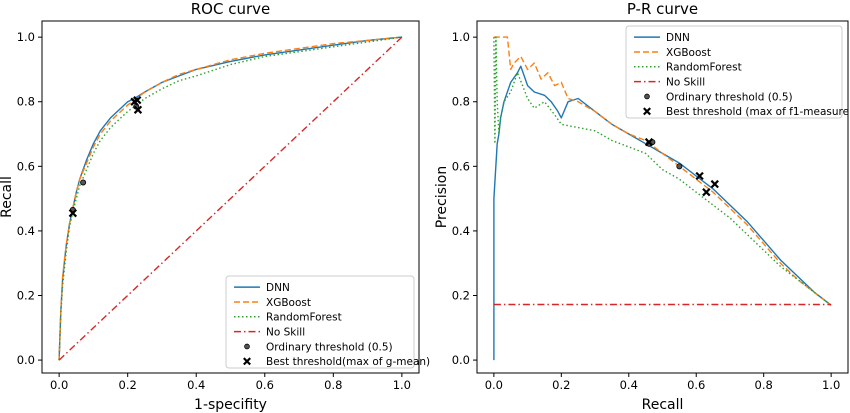 Image resolution: width=850 pixels, height=413 pixels. Describe the element at coordinates (758, 112) in the screenshot. I see `legend-label: Best threshold (max of f1-measure)` at that location.